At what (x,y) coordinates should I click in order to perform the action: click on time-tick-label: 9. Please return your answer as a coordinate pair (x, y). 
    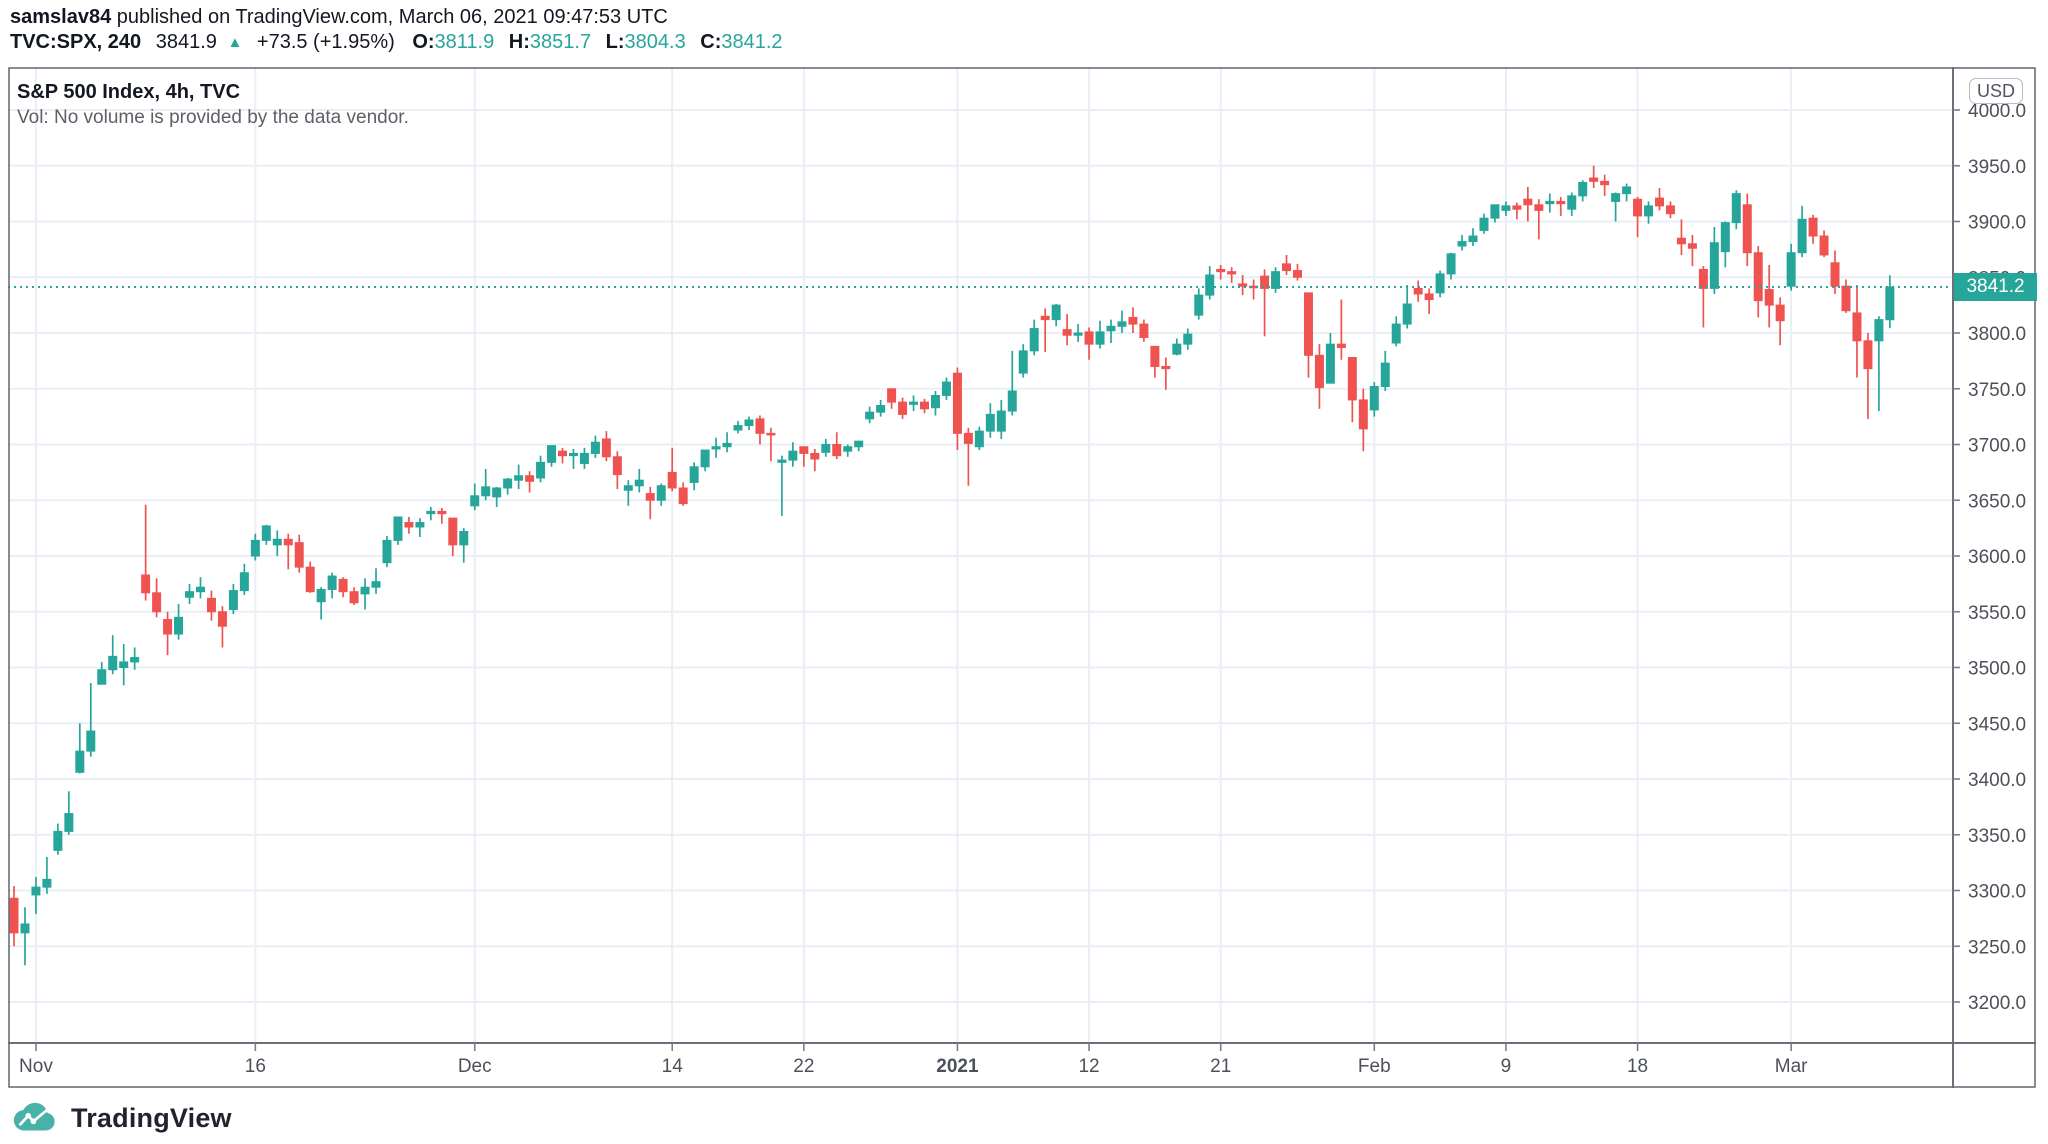
    Looking at the image, I should click on (1506, 1066).